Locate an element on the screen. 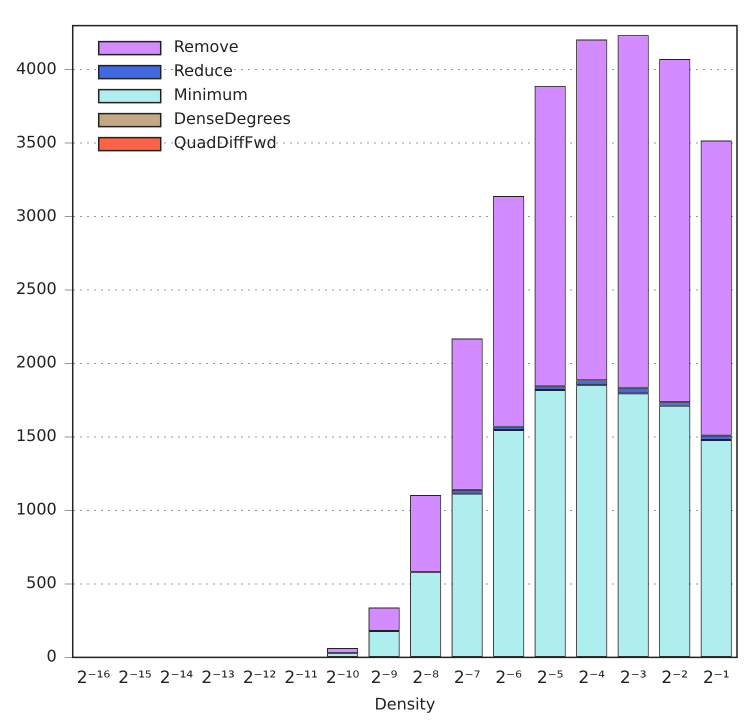 The image size is (747, 727). x-tick-label: 2⁻² is located at coordinates (674, 678).